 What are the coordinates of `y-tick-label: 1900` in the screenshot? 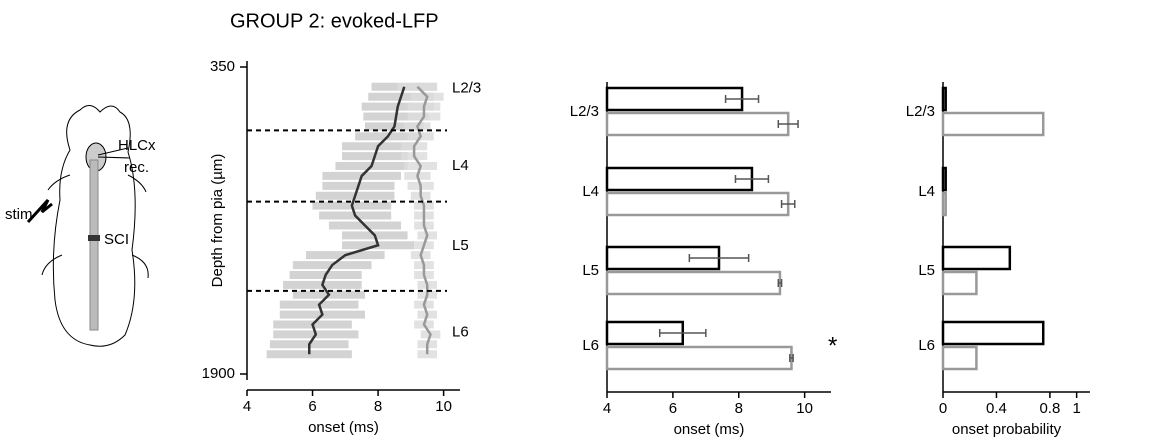 It's located at (218, 373).